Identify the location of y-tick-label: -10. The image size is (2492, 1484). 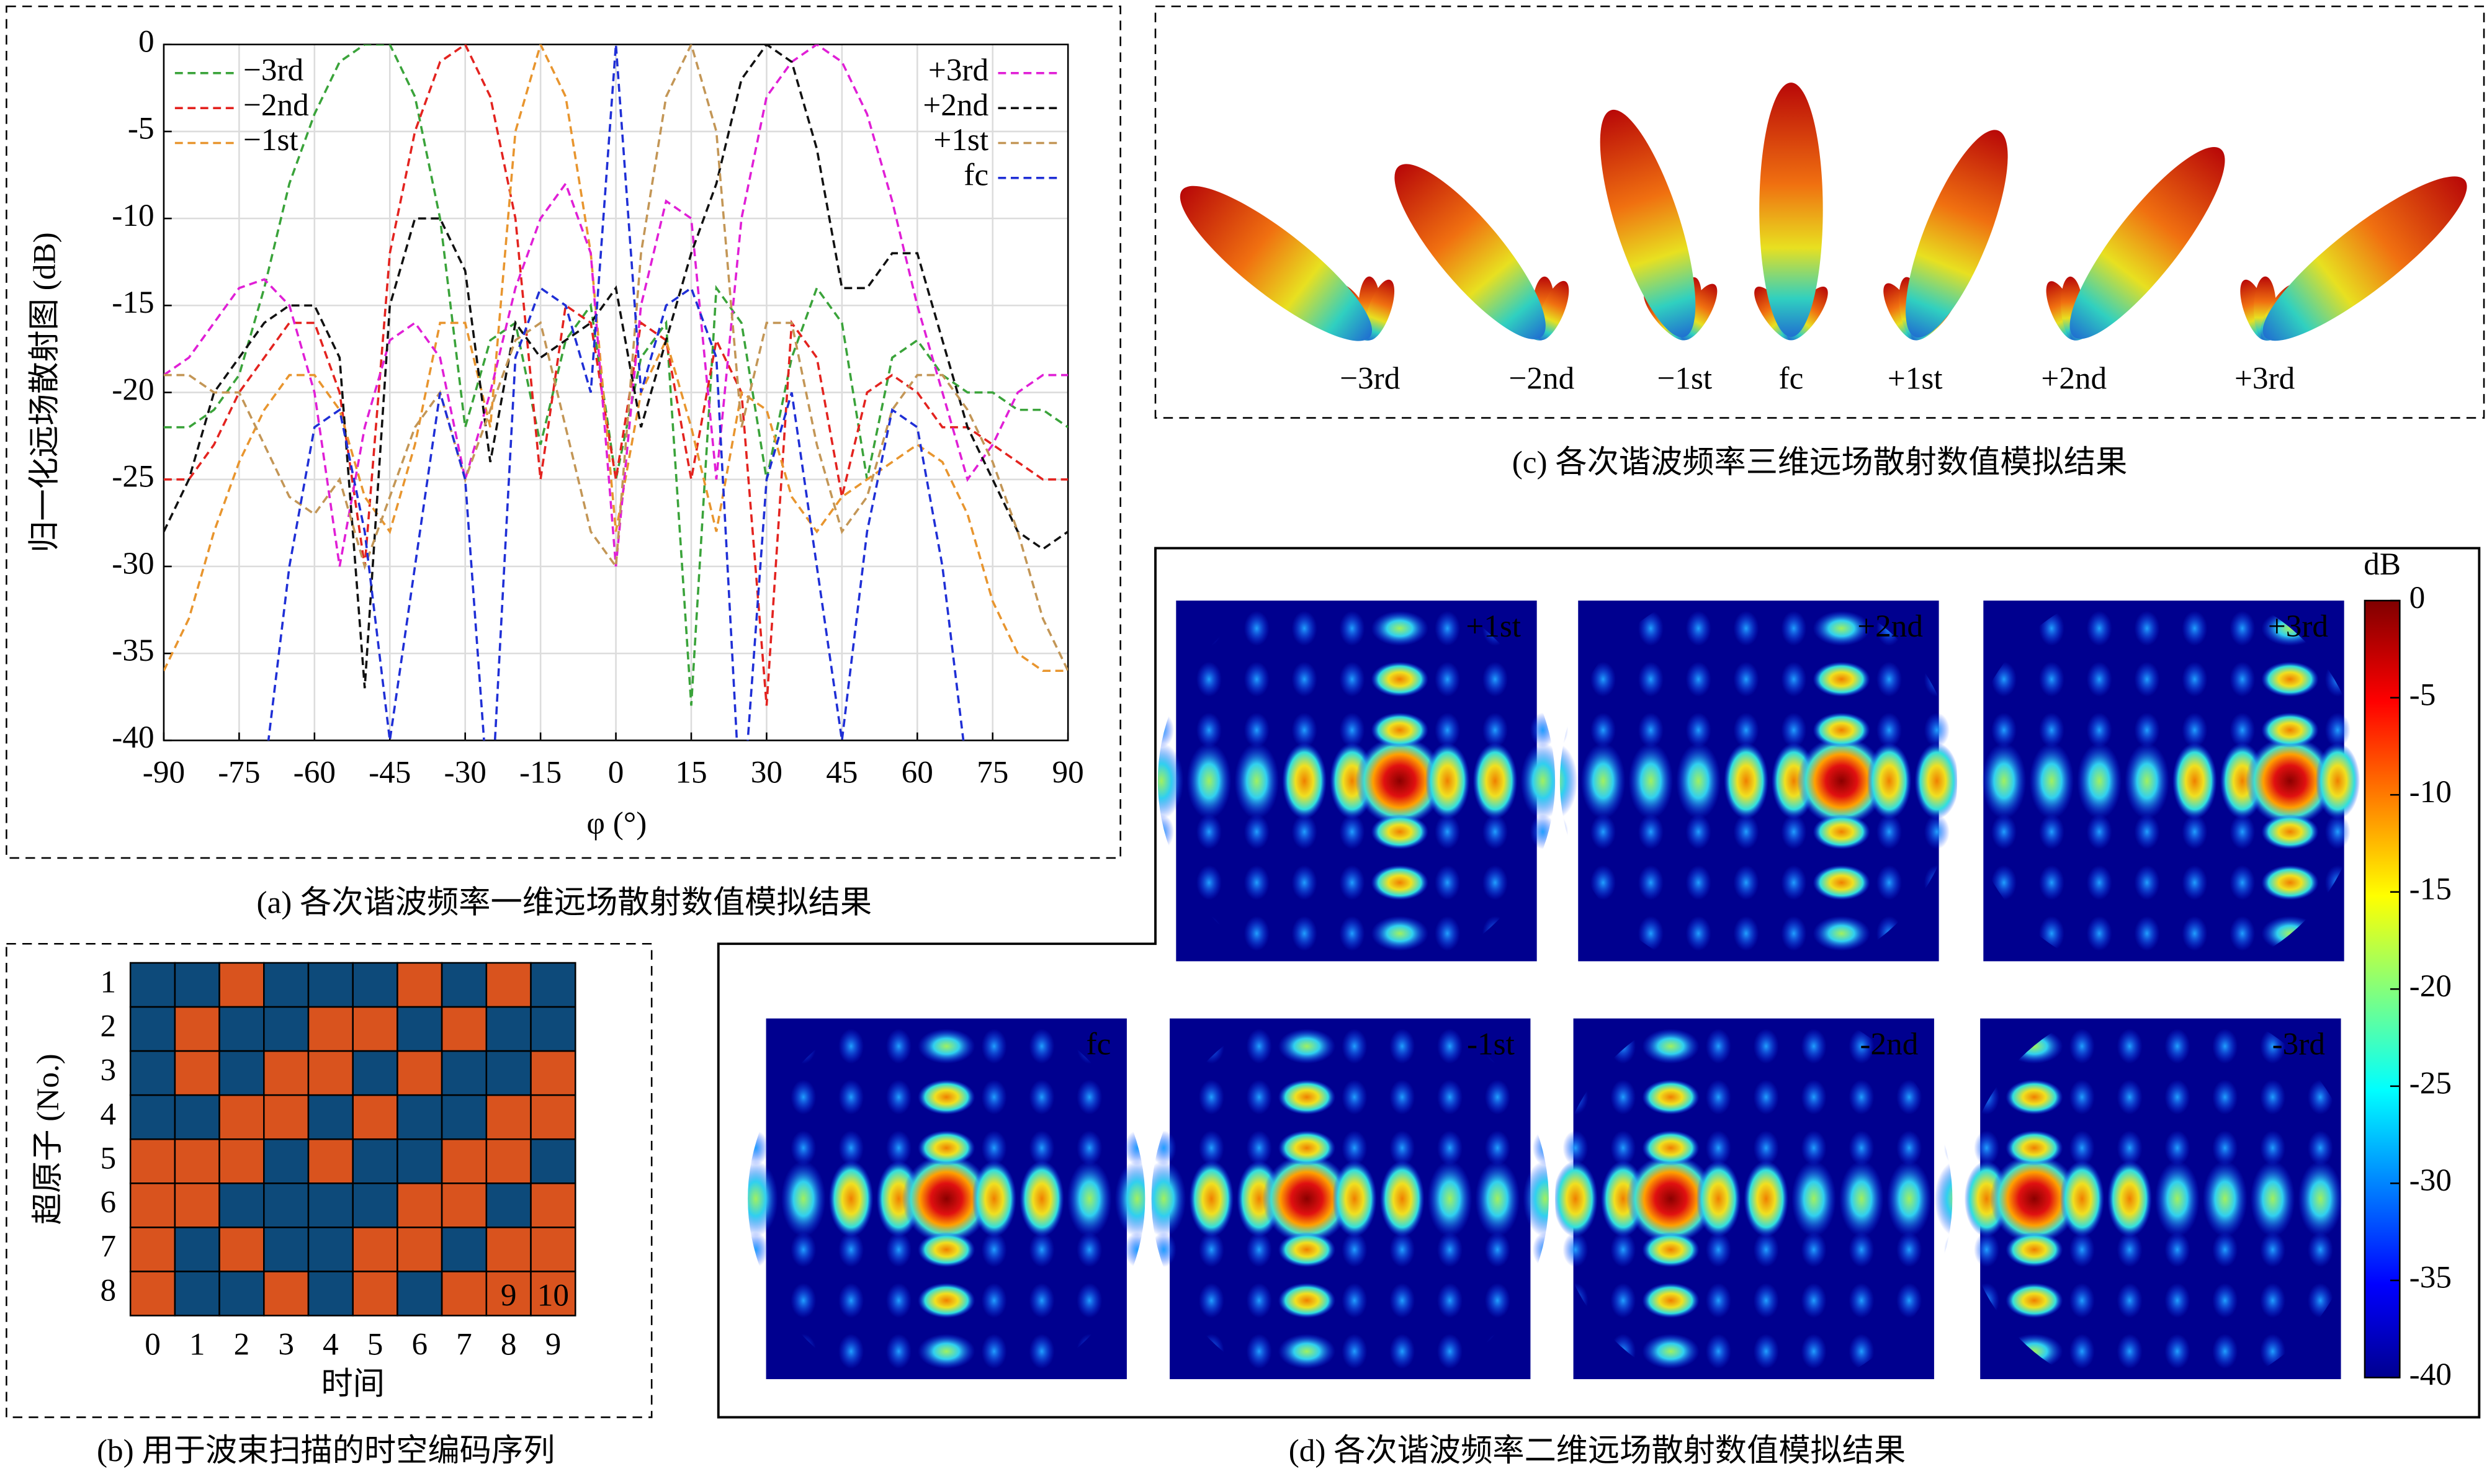
(133, 215).